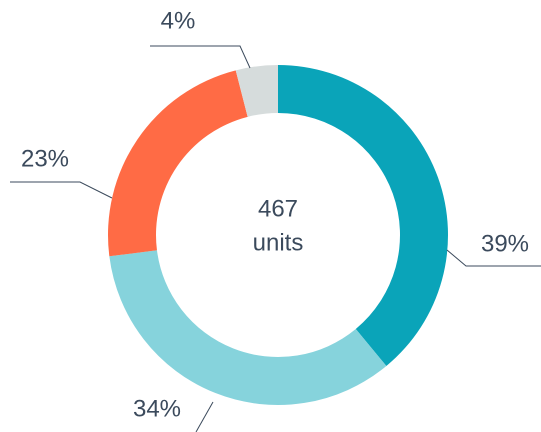  What do you see at coordinates (278, 208) in the screenshot?
I see `center-value: 467` at bounding box center [278, 208].